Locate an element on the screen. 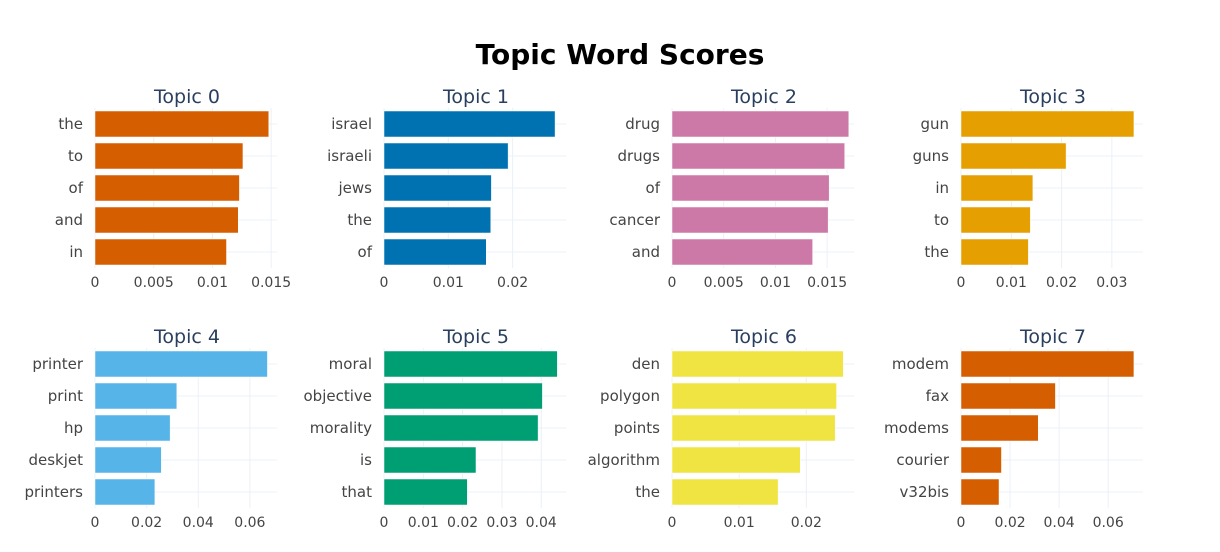 This screenshot has height=552, width=1220. category-label: drugs is located at coordinates (638, 156).